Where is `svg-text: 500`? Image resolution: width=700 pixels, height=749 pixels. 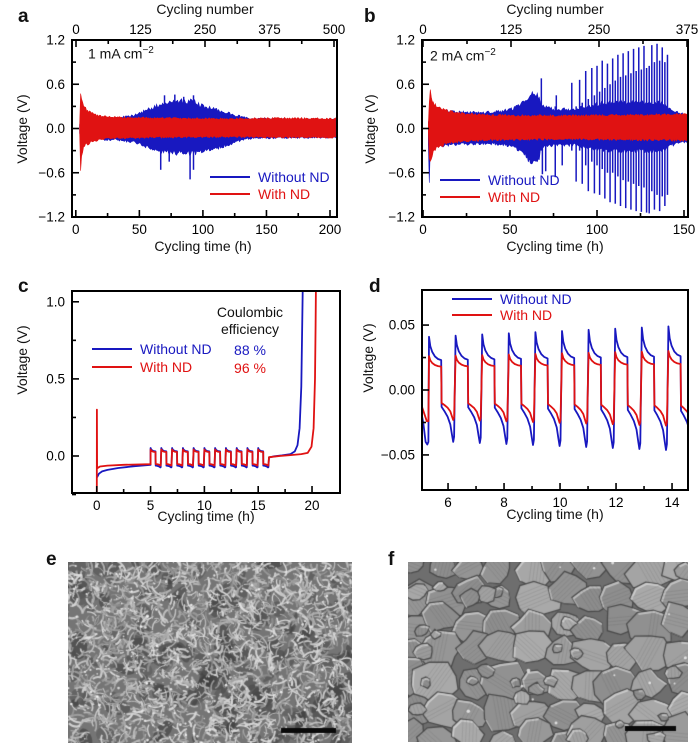 svg-text: 500 is located at coordinates (334, 29).